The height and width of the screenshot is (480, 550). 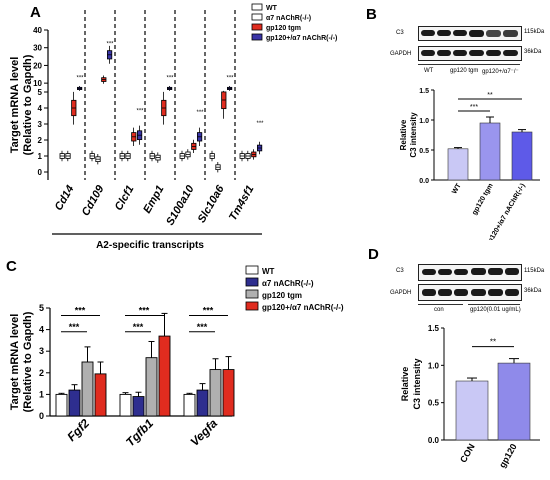 I want to click on x-category-label: Fgf2, so click(x=78, y=430).